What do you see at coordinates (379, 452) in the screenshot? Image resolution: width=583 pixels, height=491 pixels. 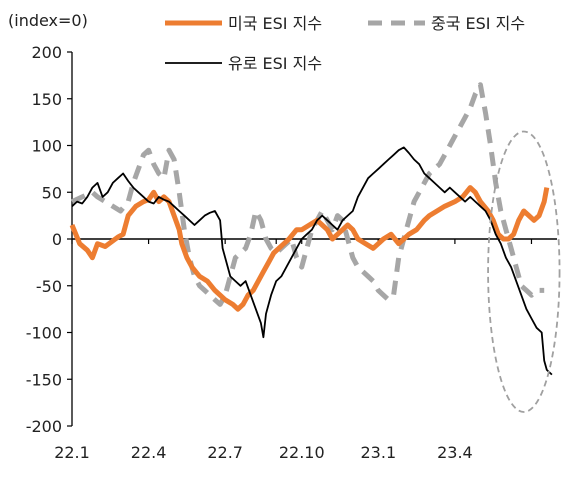 I see `x-tick-label: 23.1` at bounding box center [379, 452].